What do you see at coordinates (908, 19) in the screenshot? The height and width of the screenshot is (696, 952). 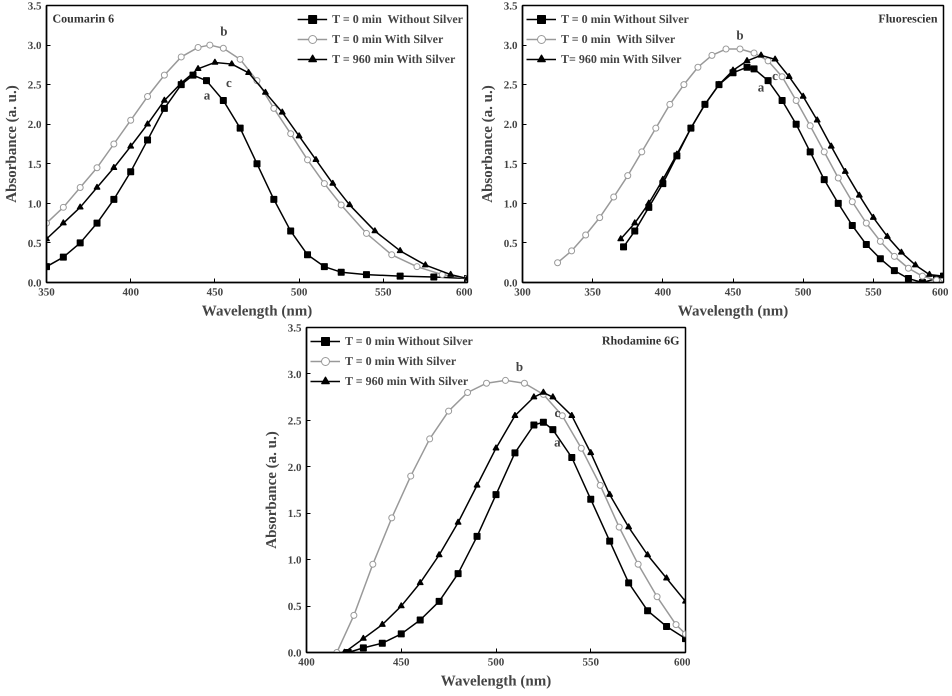 I see `text: Fluorescien` at bounding box center [908, 19].